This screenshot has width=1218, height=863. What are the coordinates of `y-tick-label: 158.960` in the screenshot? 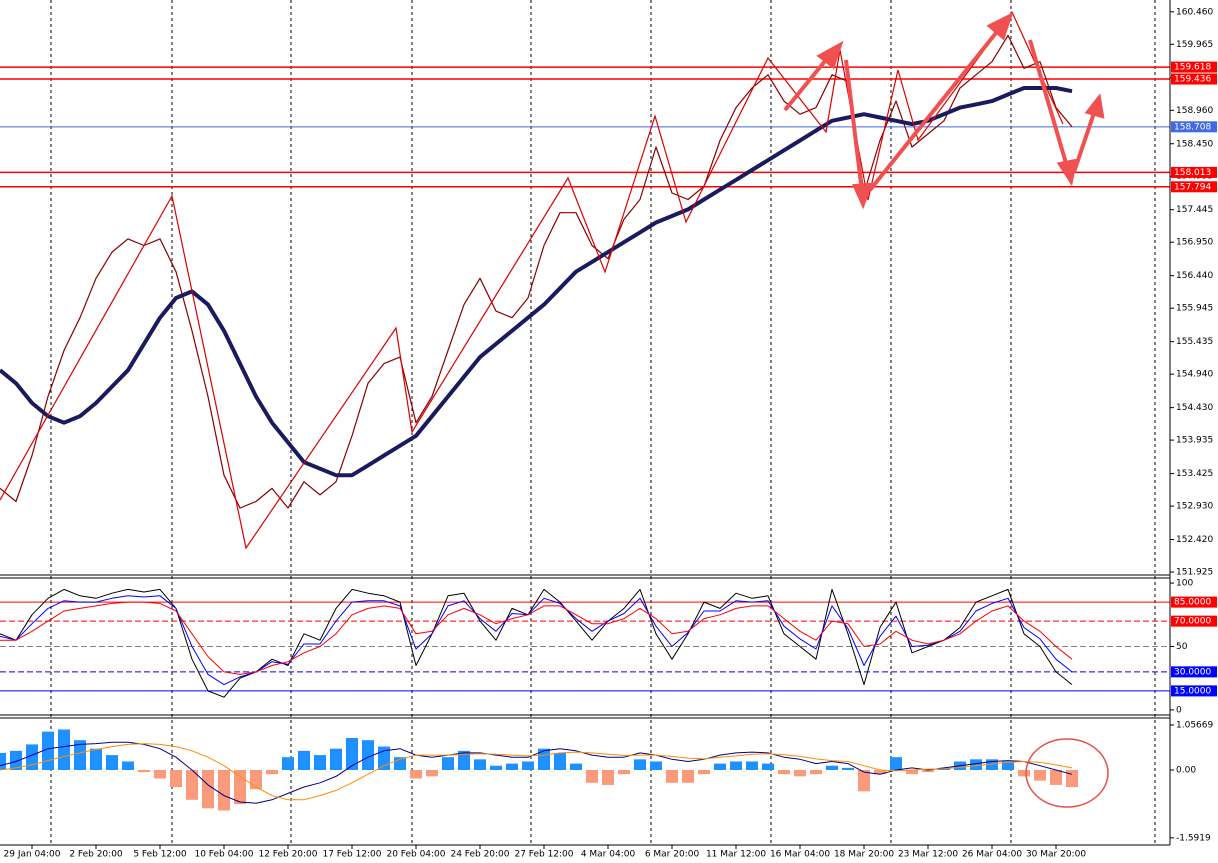 It's located at (1194, 111).